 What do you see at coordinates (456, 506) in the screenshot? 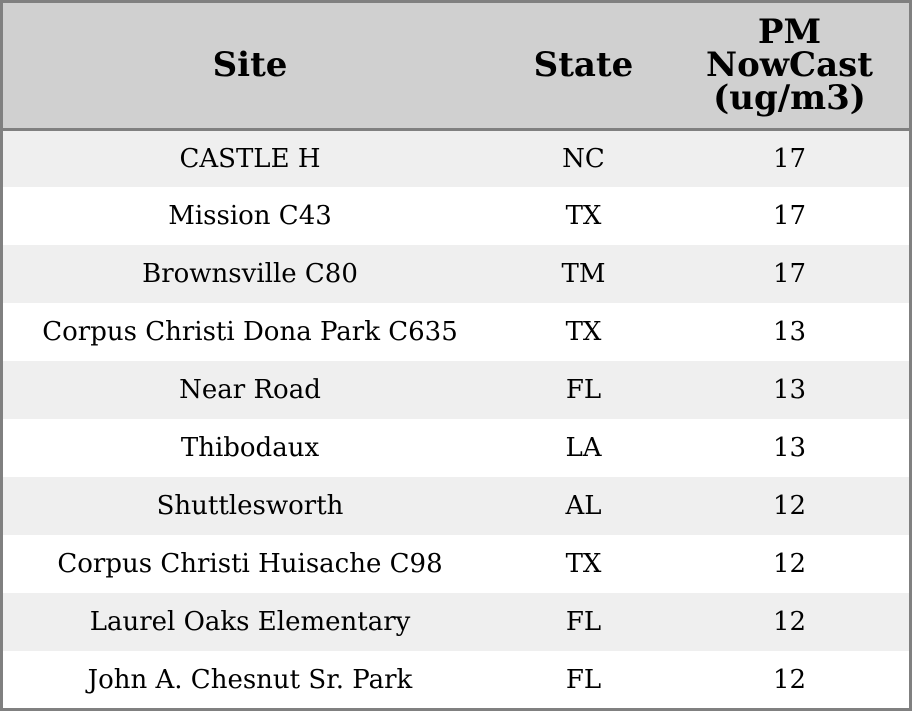
I see `table-row: Shuttlesworth AL 12` at bounding box center [456, 506].